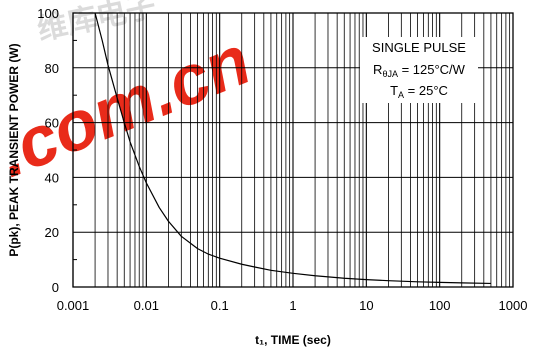  What do you see at coordinates (513, 305) in the screenshot?
I see `x-tick-label: 1000` at bounding box center [513, 305].